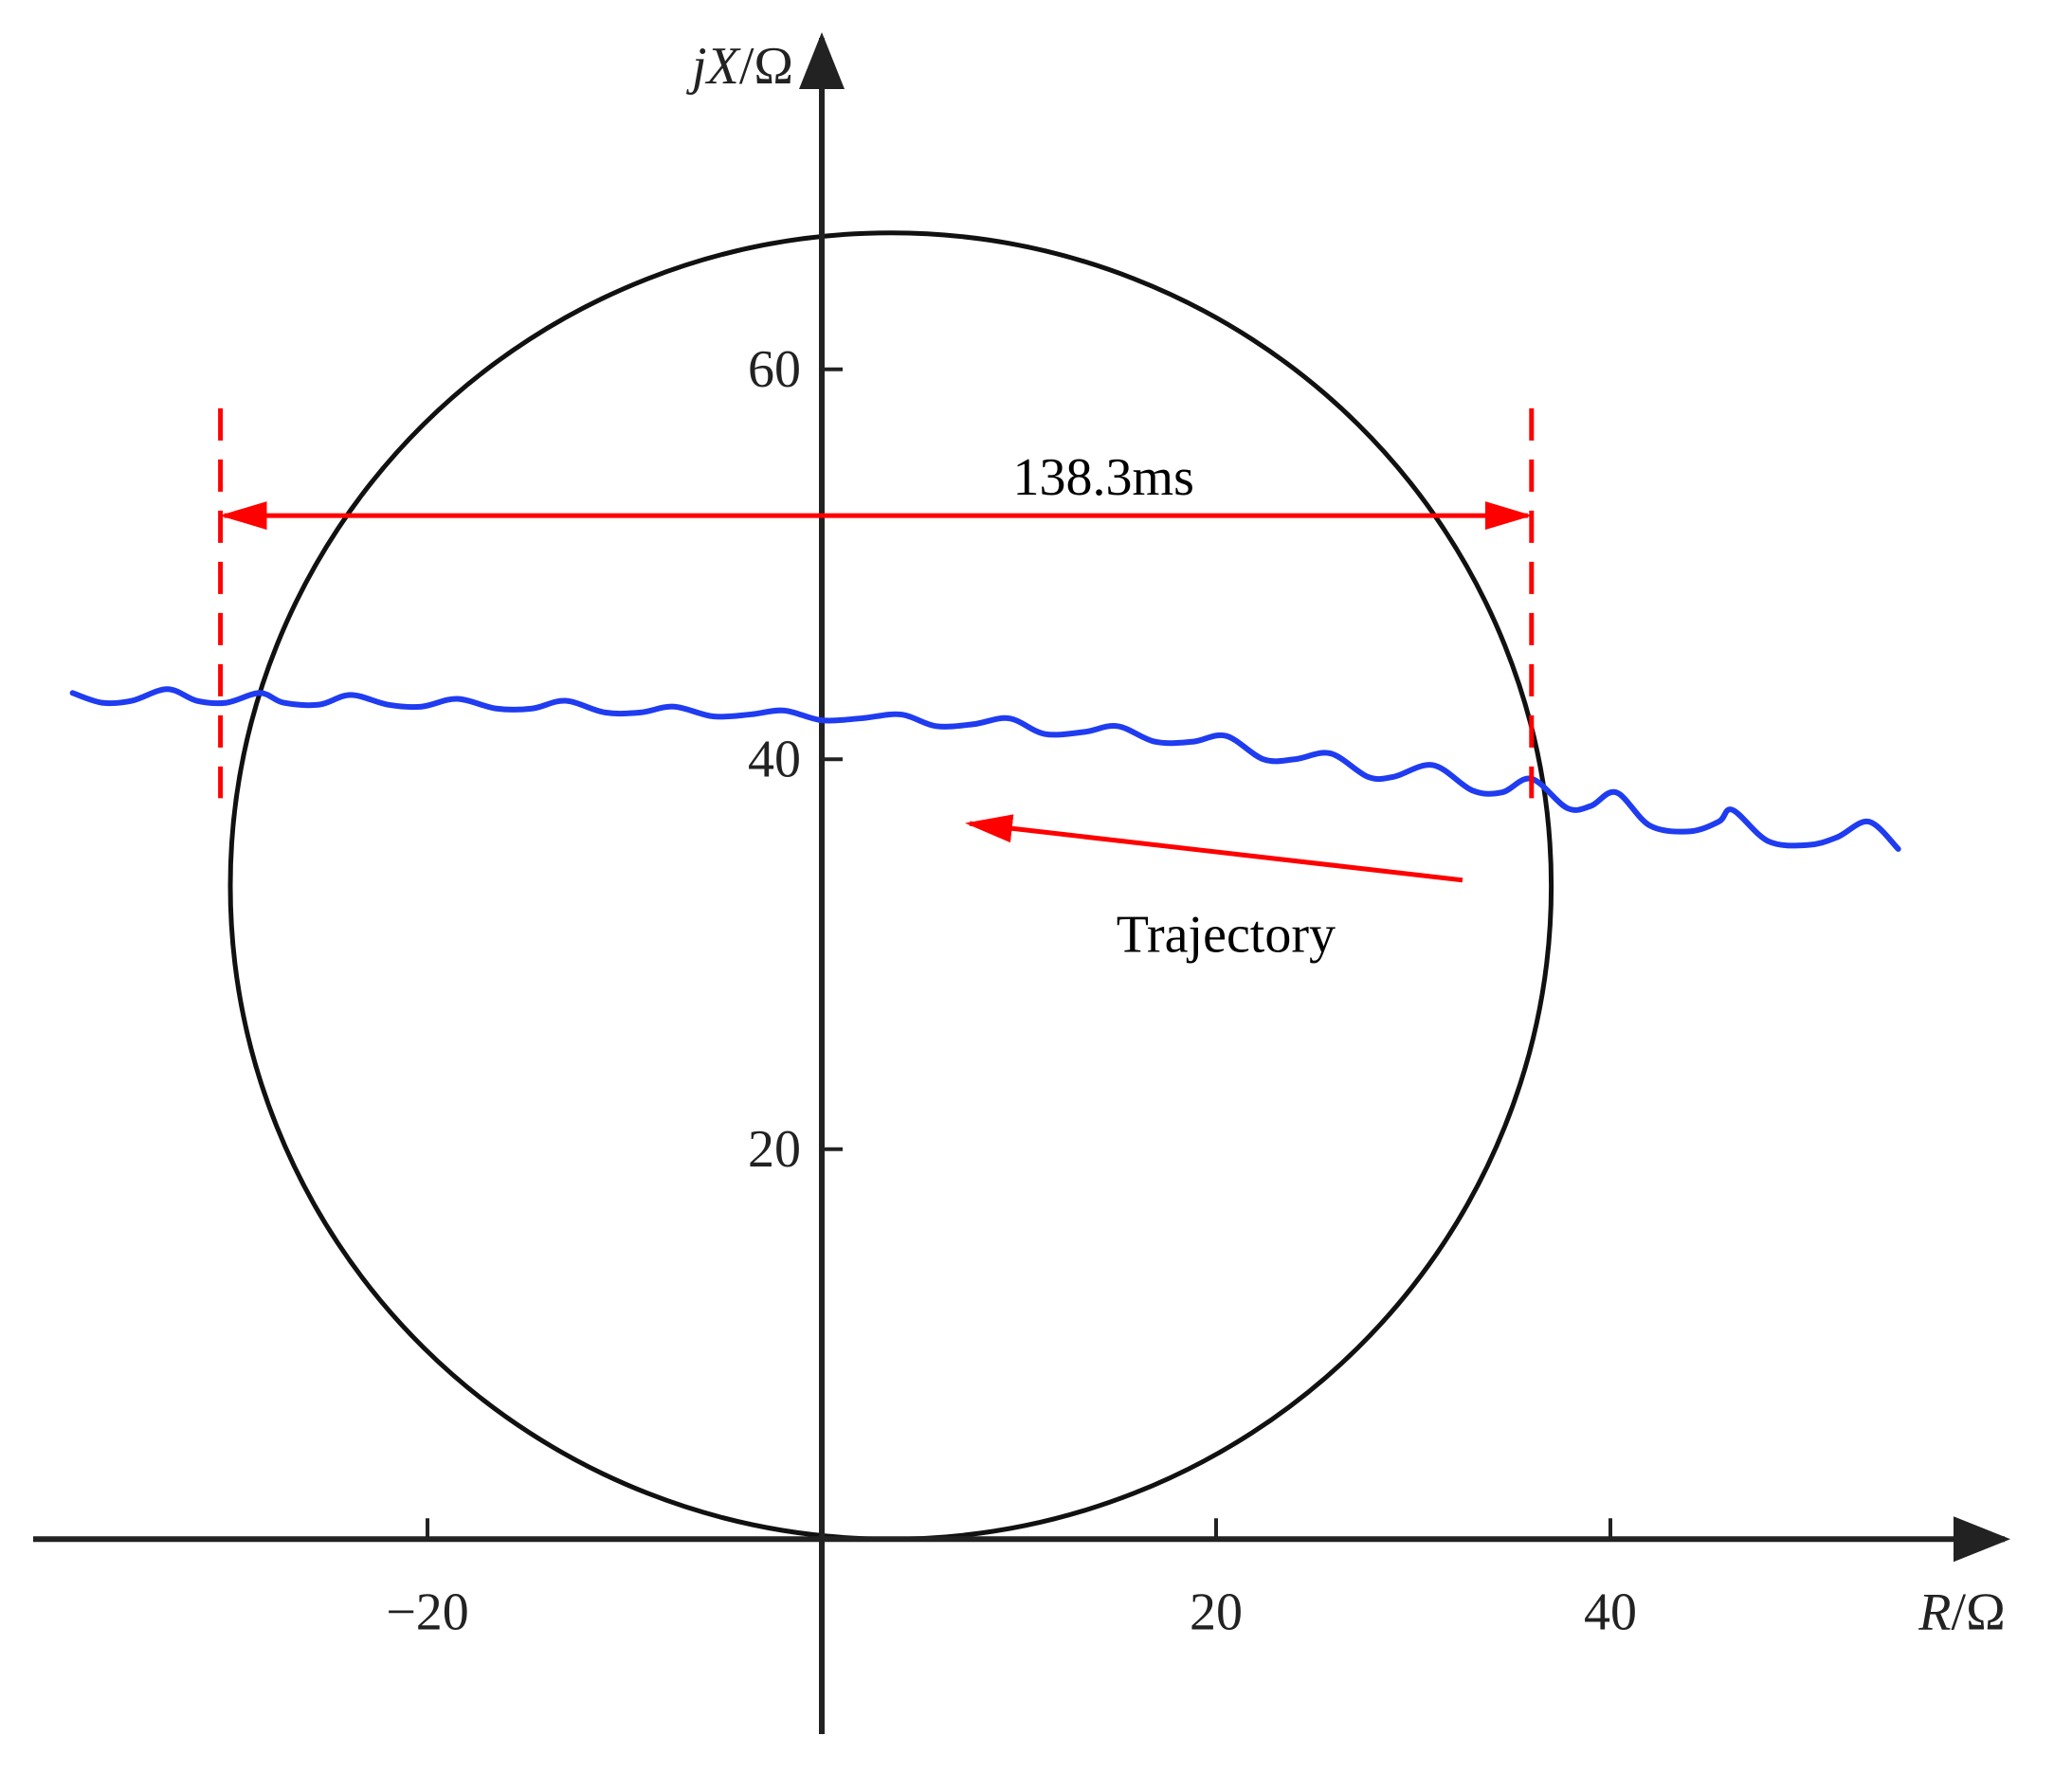 Image resolution: width=2072 pixels, height=1772 pixels. Describe the element at coordinates (1610, 1611) in the screenshot. I see `x-tick-label: 40` at that location.